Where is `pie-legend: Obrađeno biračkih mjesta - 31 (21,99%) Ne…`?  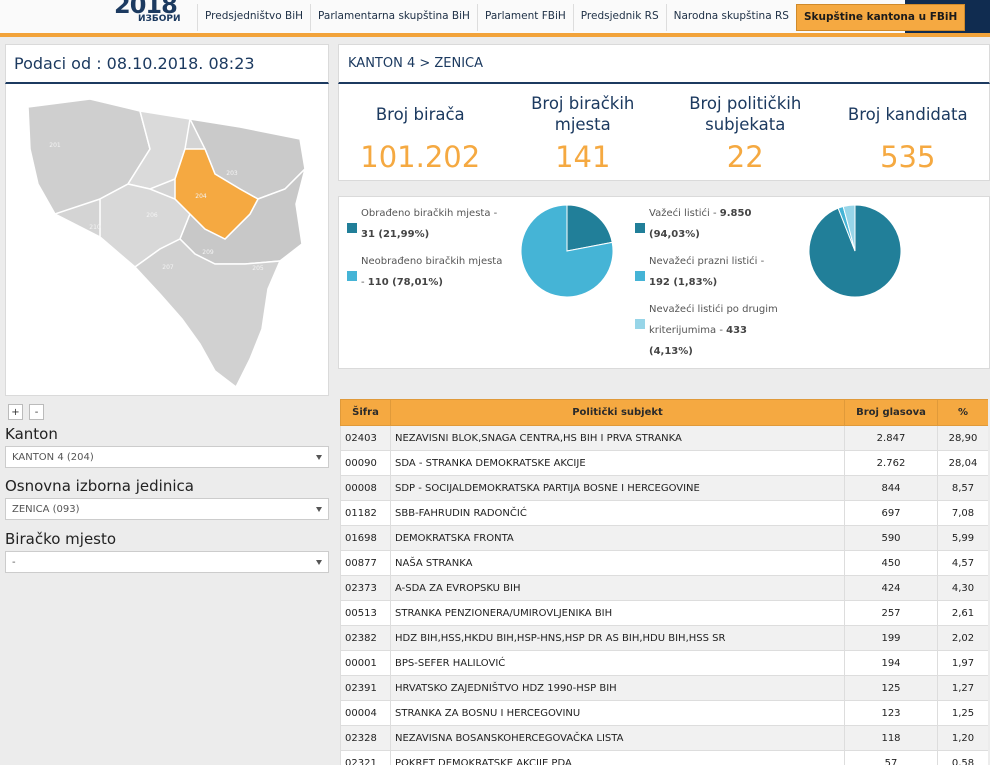
pie-legend: Obrađeno biračkih mjesta - 31 (21,99%) Ne… is located at coordinates (427, 251).